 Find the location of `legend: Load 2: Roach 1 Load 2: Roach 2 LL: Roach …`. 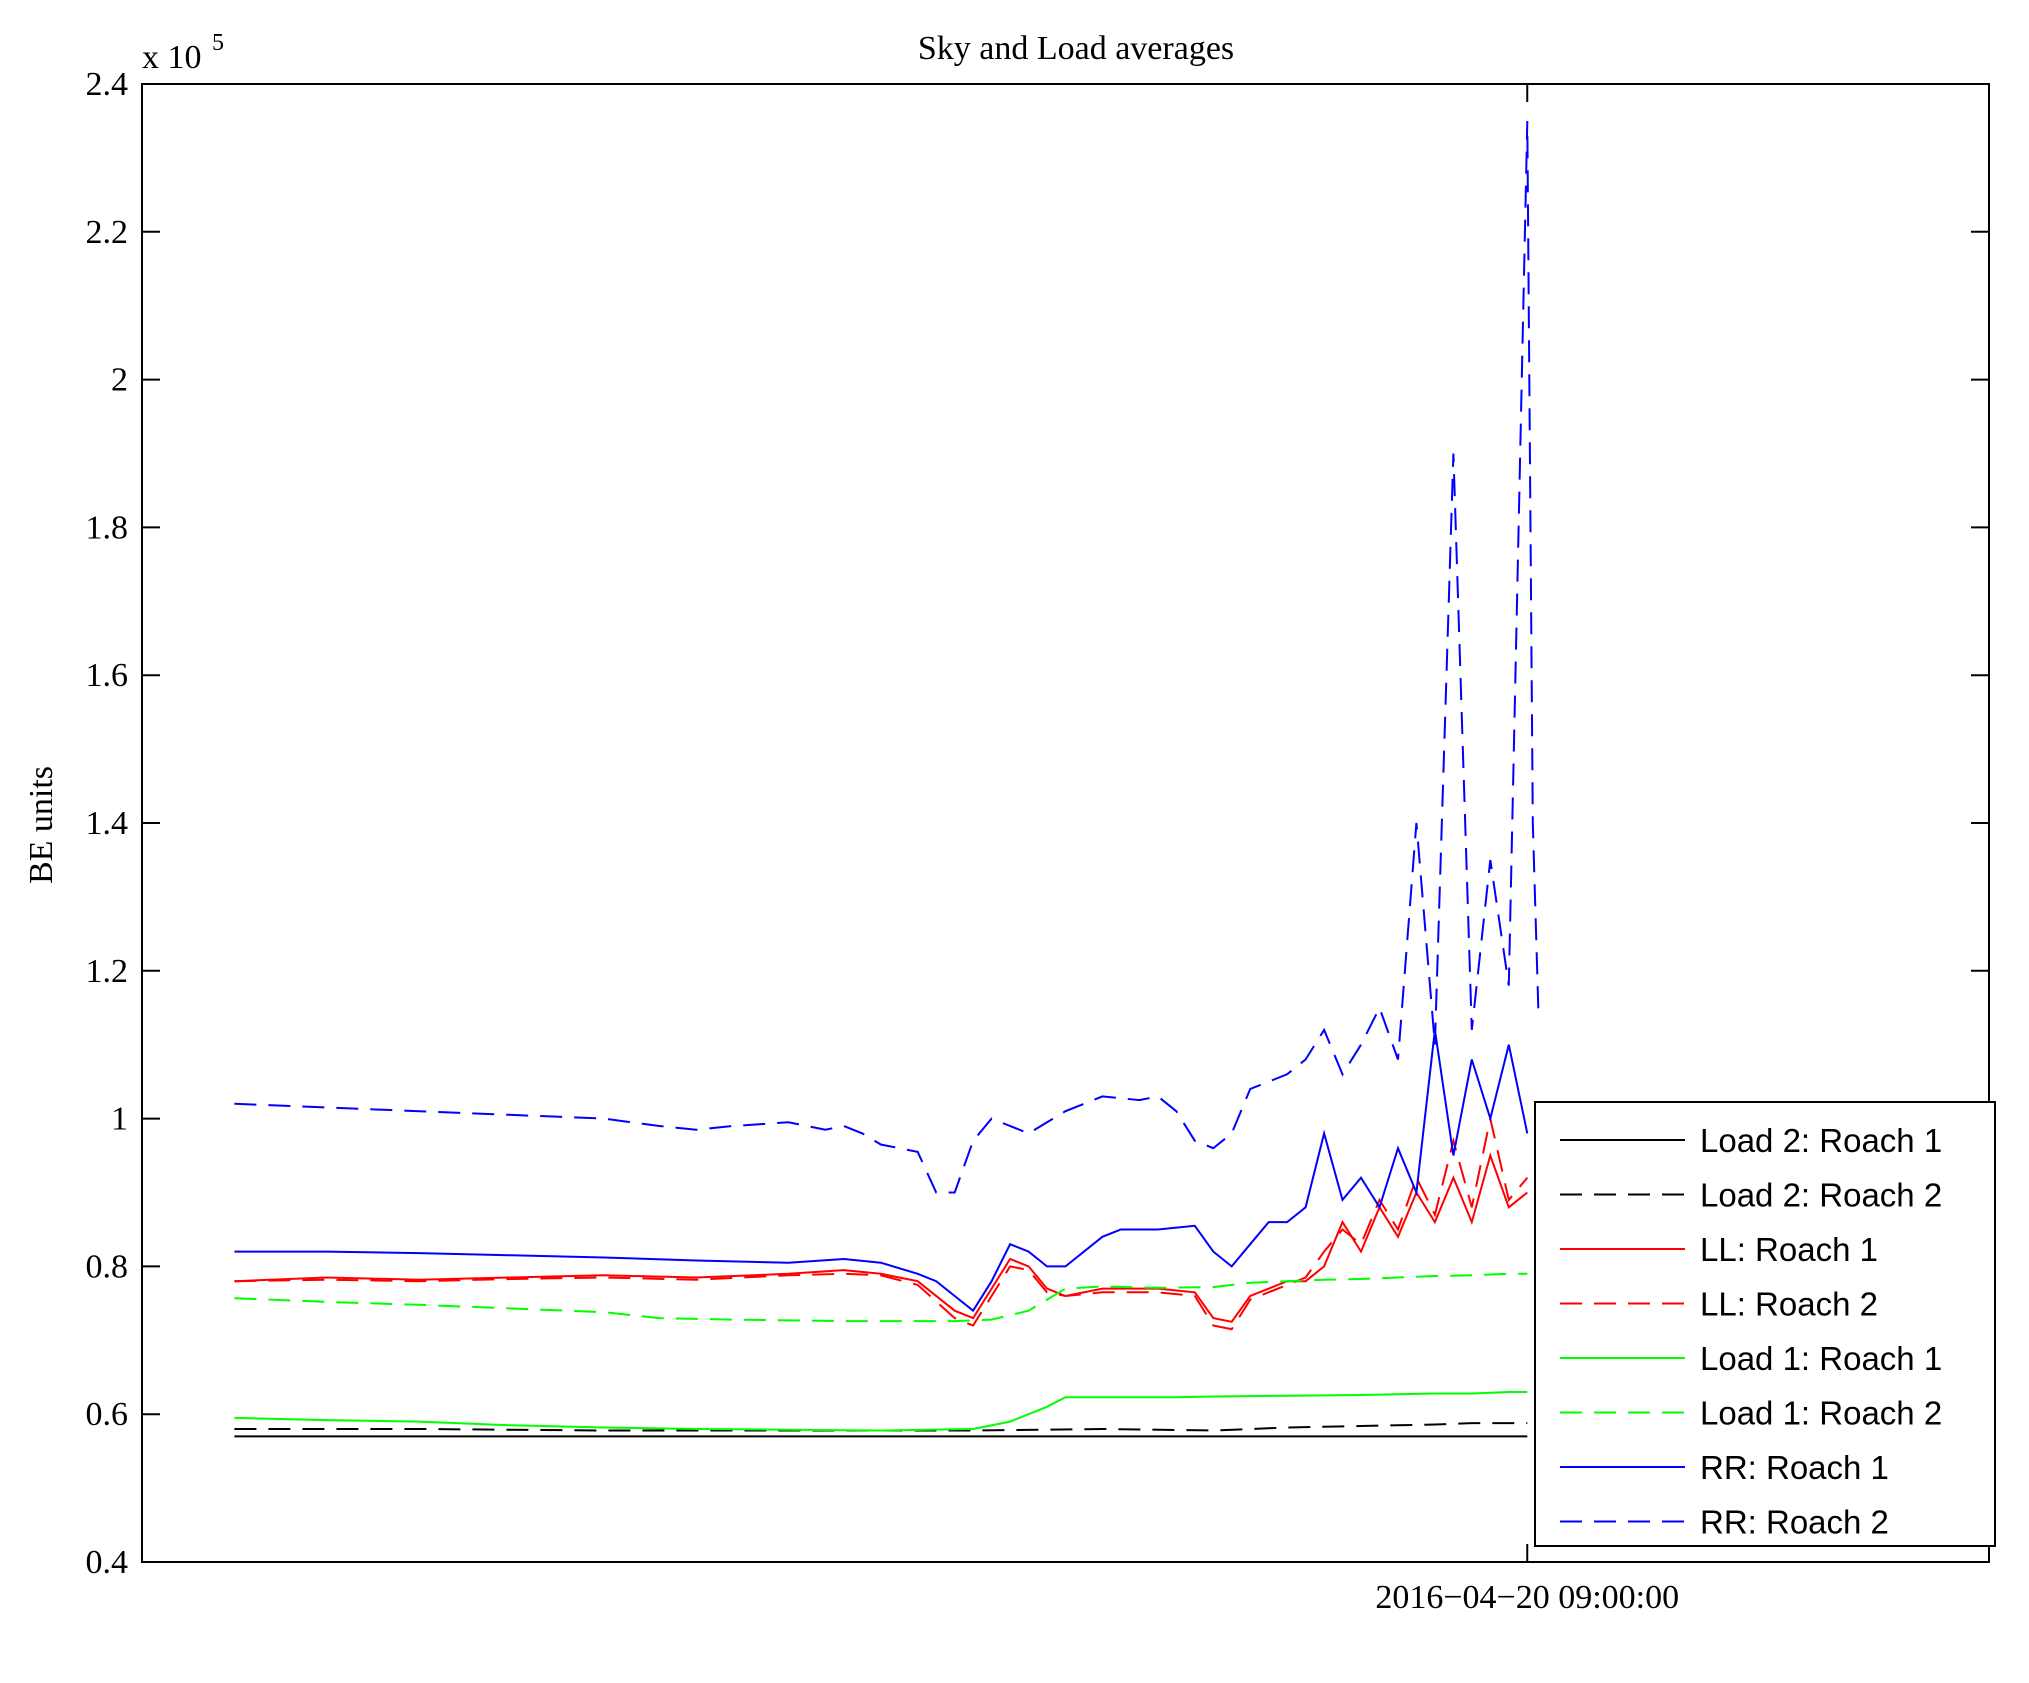

legend: Load 2: Roach 1 Load 2: Roach 2 LL: Roach … is located at coordinates (1765, 1324).